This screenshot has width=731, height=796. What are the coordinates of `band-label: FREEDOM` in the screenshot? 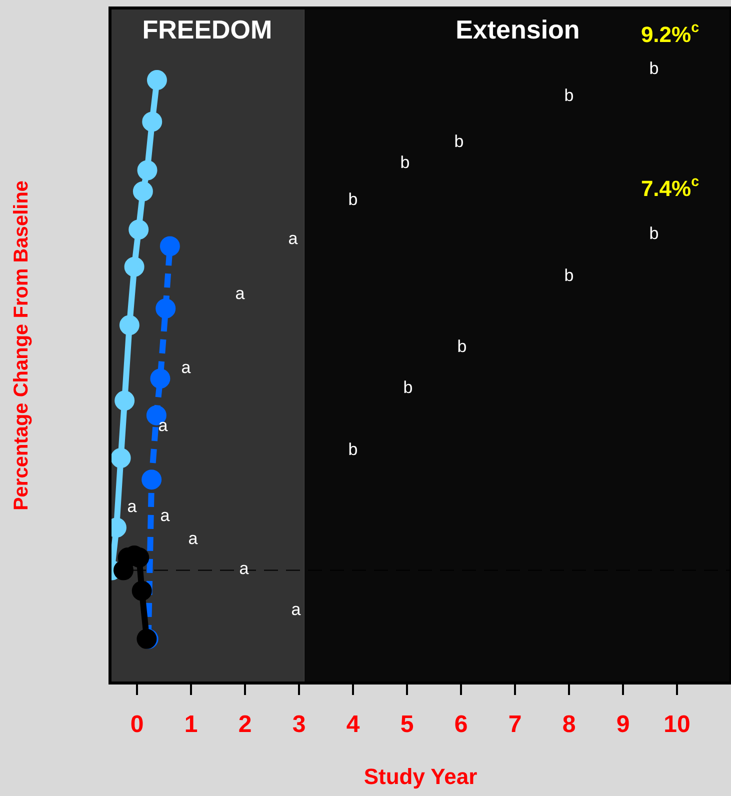 It's located at (207, 29).